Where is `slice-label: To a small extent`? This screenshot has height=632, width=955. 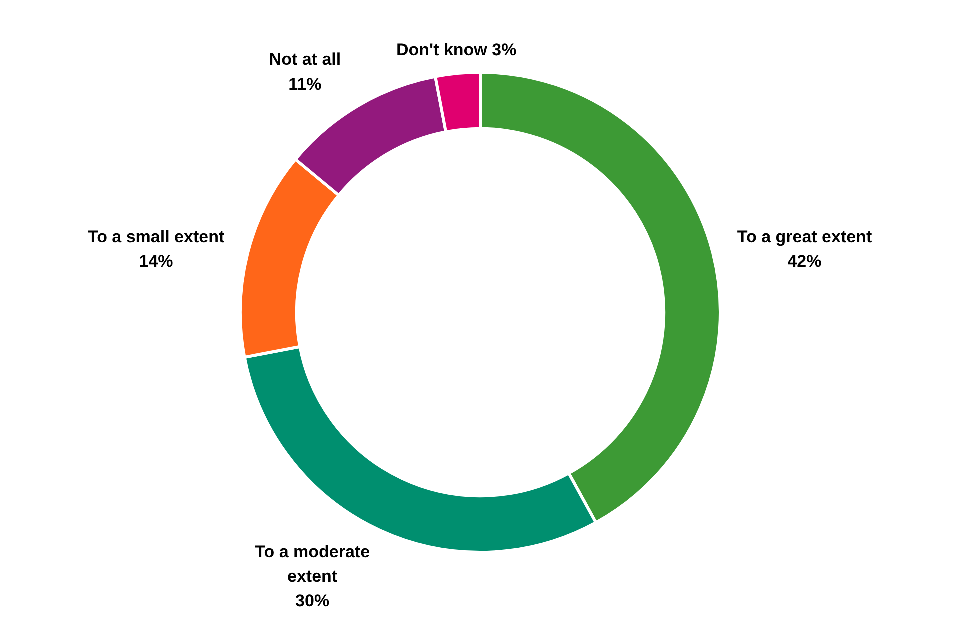 slice-label: To a small extent is located at coordinates (156, 236).